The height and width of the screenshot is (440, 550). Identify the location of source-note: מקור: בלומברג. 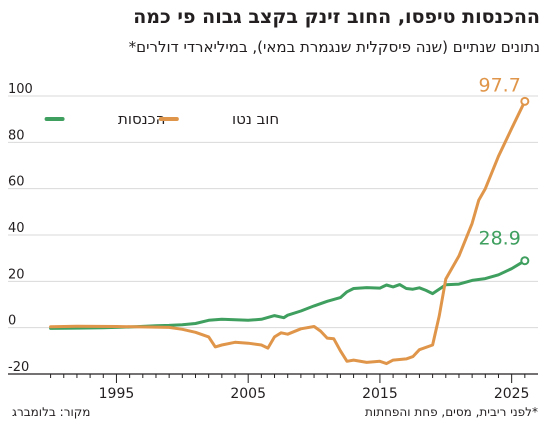
(51, 412).